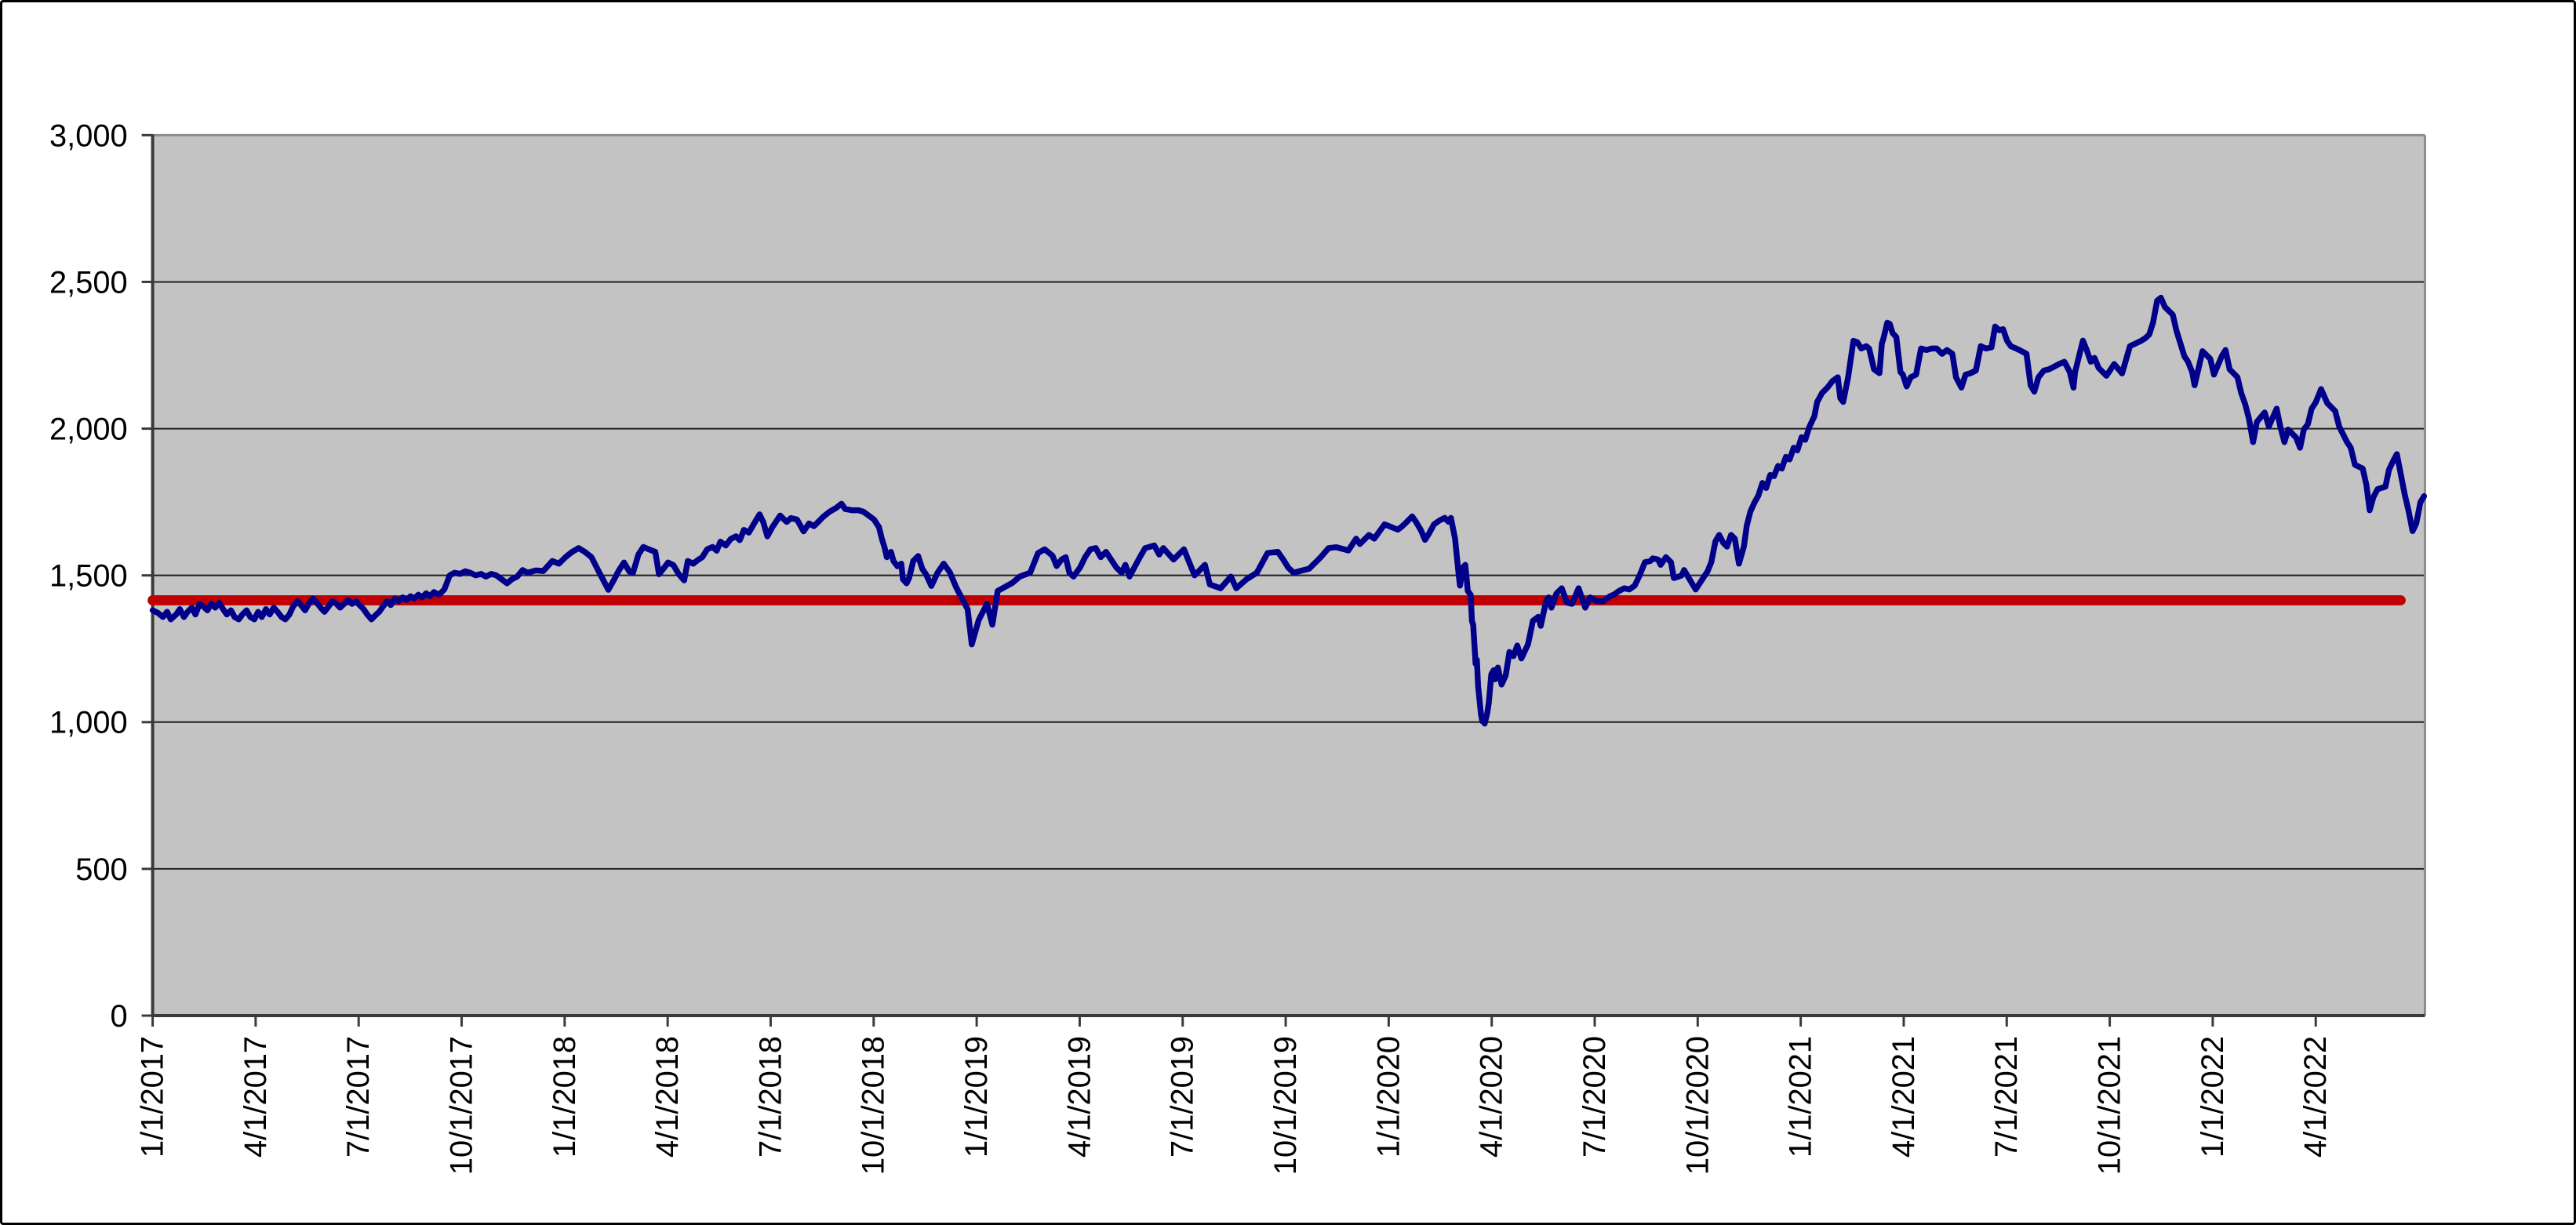 Image resolution: width=2576 pixels, height=1225 pixels. Describe the element at coordinates (88, 576) in the screenshot. I see `y-axis-label: 1,500` at that location.